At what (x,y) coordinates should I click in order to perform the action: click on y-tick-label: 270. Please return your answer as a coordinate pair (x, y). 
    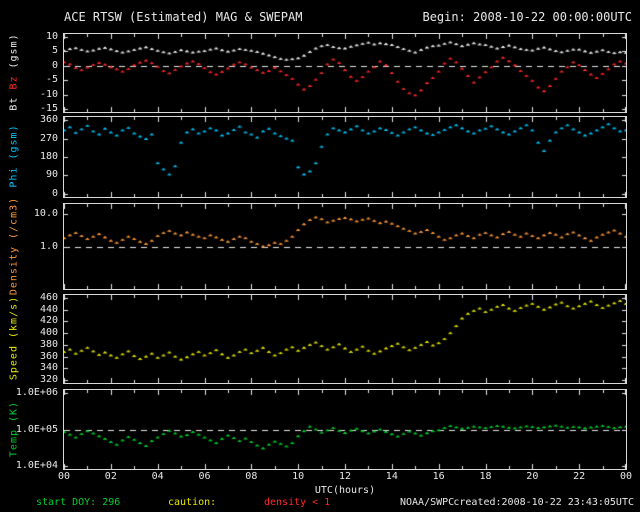
    Looking at the image, I should click on (48, 138).